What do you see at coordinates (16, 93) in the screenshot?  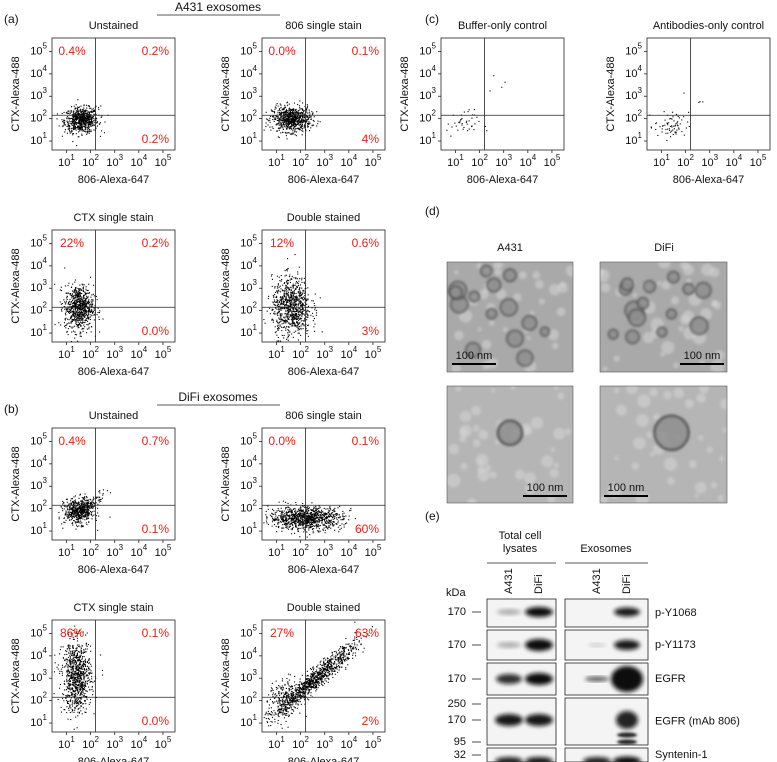 I see `y-axis-label: CTX-Alexa-488` at bounding box center [16, 93].